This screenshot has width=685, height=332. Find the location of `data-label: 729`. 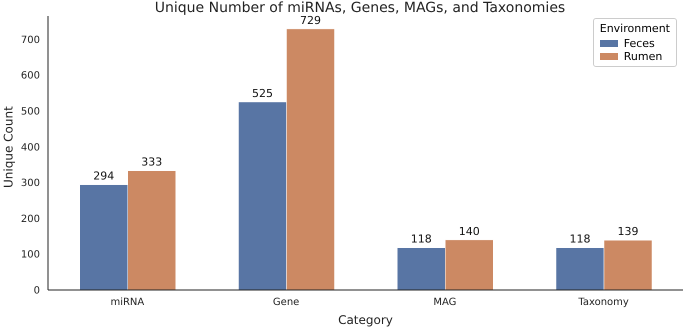

data-label: 729 is located at coordinates (310, 20).